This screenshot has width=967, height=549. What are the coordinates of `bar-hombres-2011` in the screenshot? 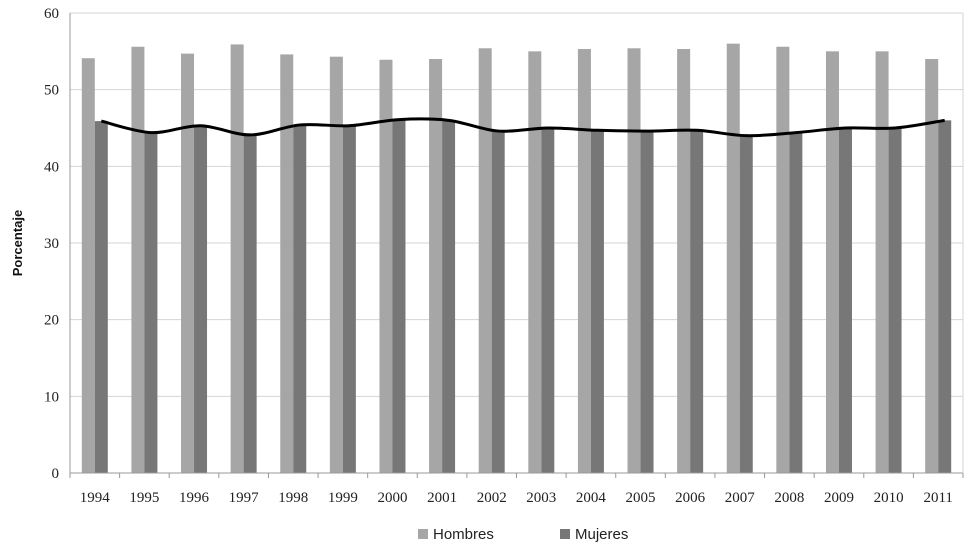 It's located at (932, 266).